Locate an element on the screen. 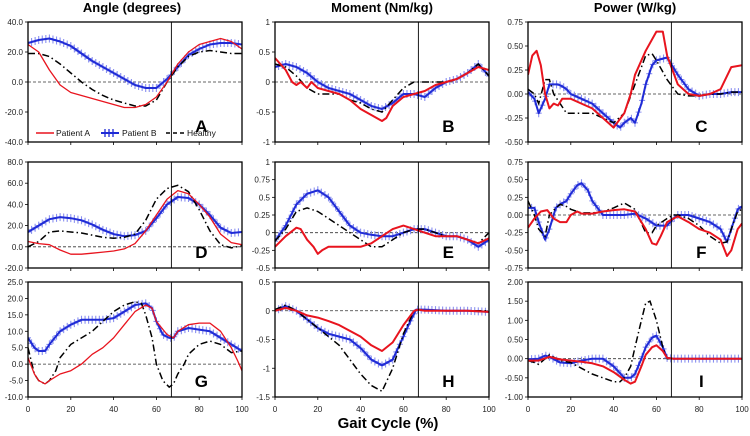 The width and height of the screenshot is (750, 436). x-axis-label: Gait Cycle (%) is located at coordinates (388, 423).